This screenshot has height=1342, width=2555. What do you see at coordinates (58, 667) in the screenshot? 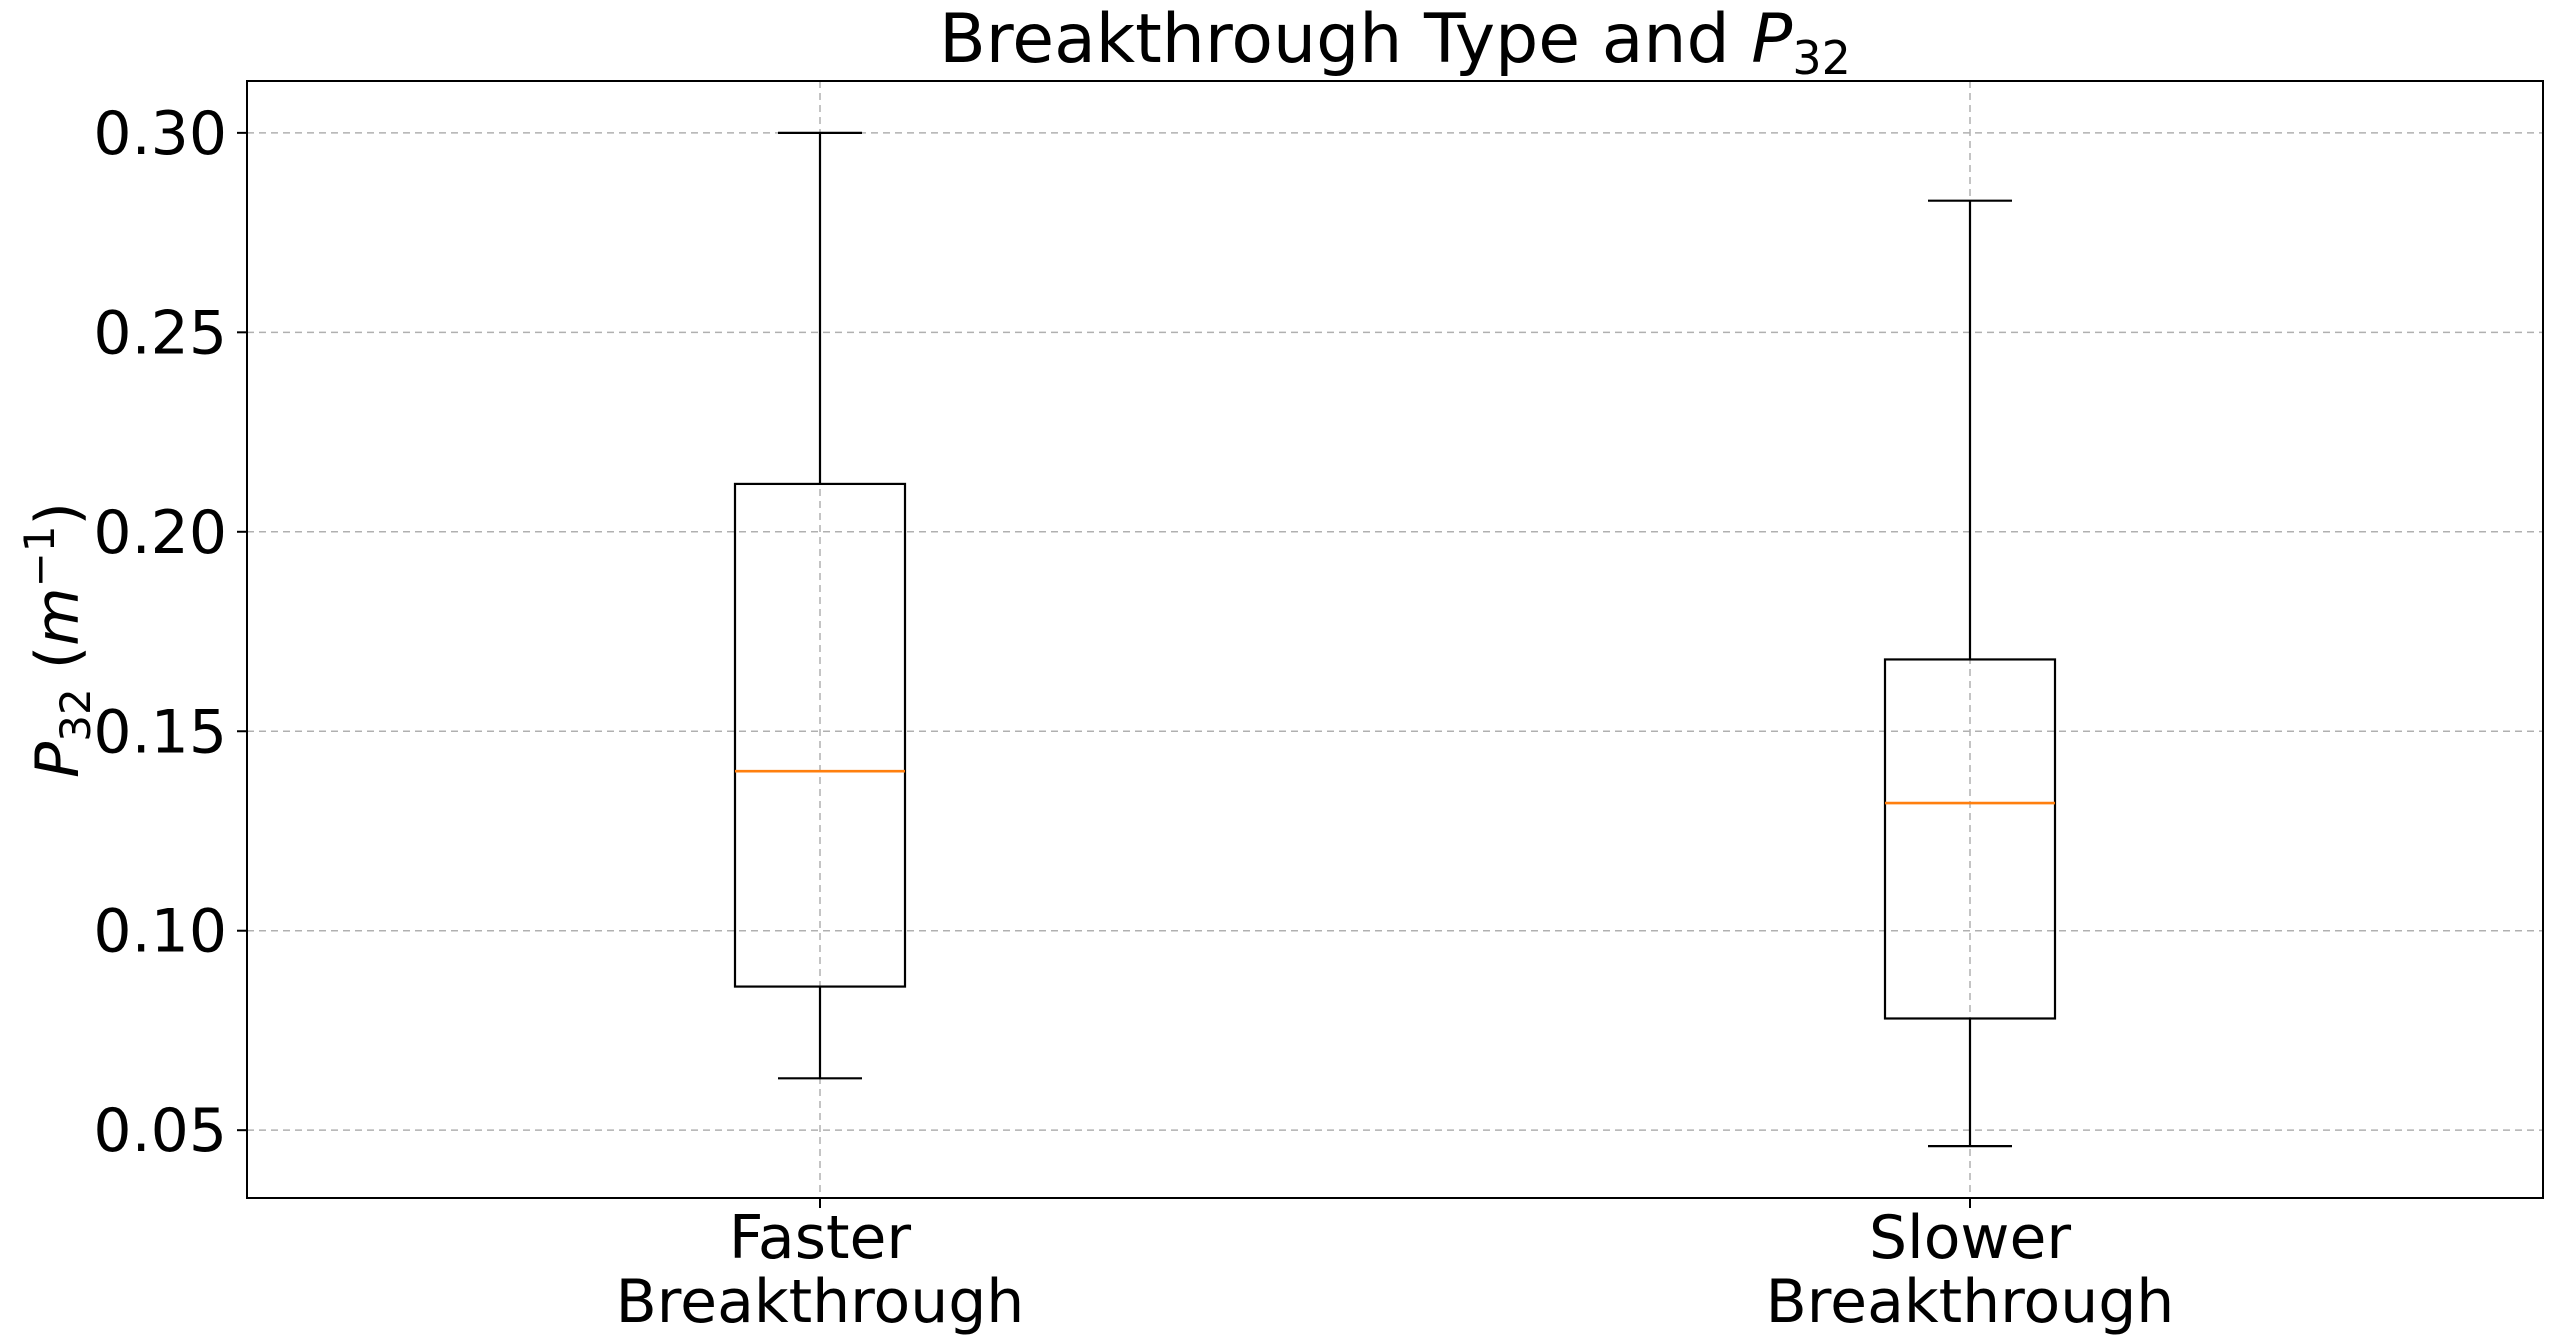
I see `y-axis-label-open: (` at bounding box center [58, 667].